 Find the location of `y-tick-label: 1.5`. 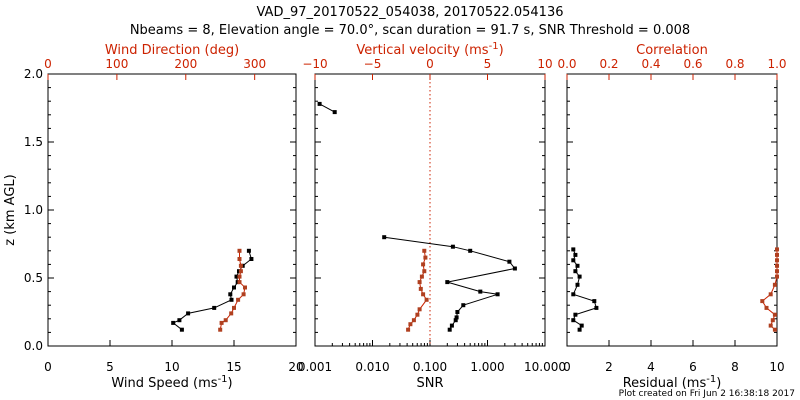

y-tick-label: 1.5 is located at coordinates (33, 142).